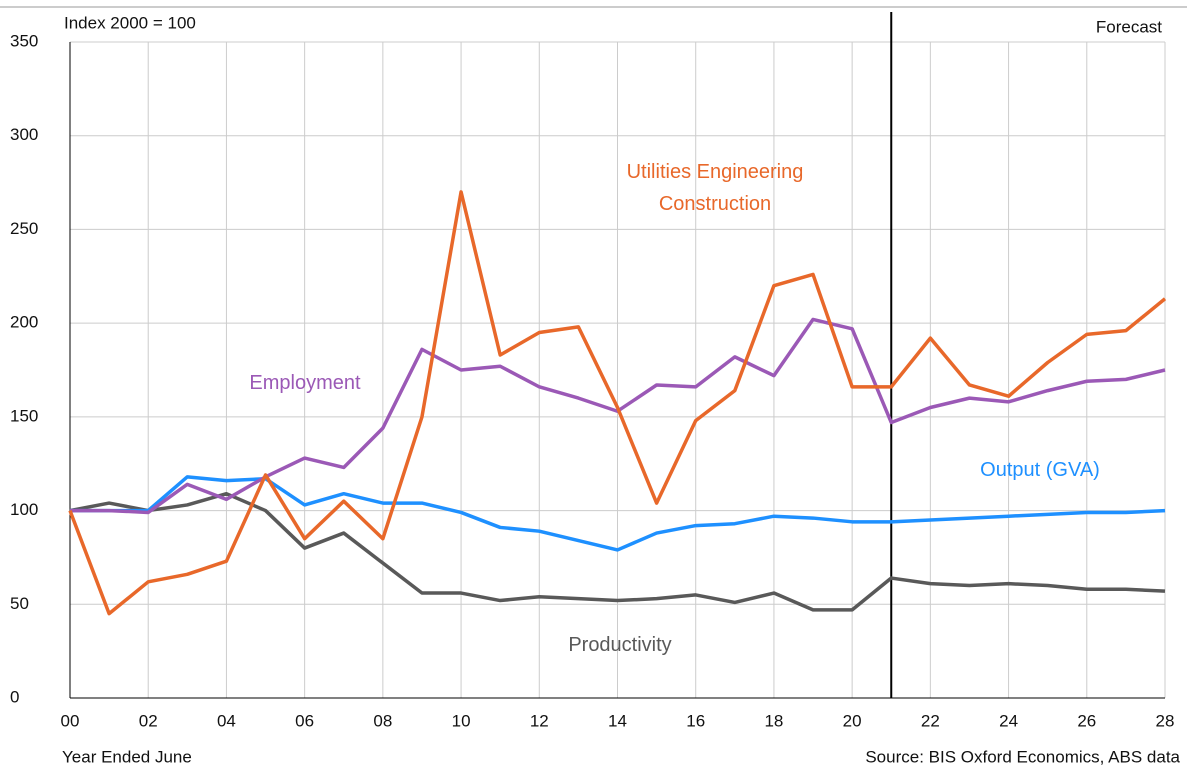 The image size is (1187, 772). Describe the element at coordinates (382, 720) in the screenshot. I see `x-tick-label: 08` at that location.